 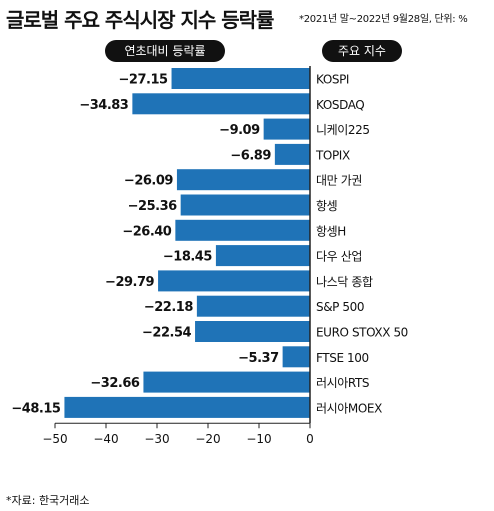 What do you see at coordinates (146, 231) in the screenshot?
I see `value-label: −26.40` at bounding box center [146, 231].